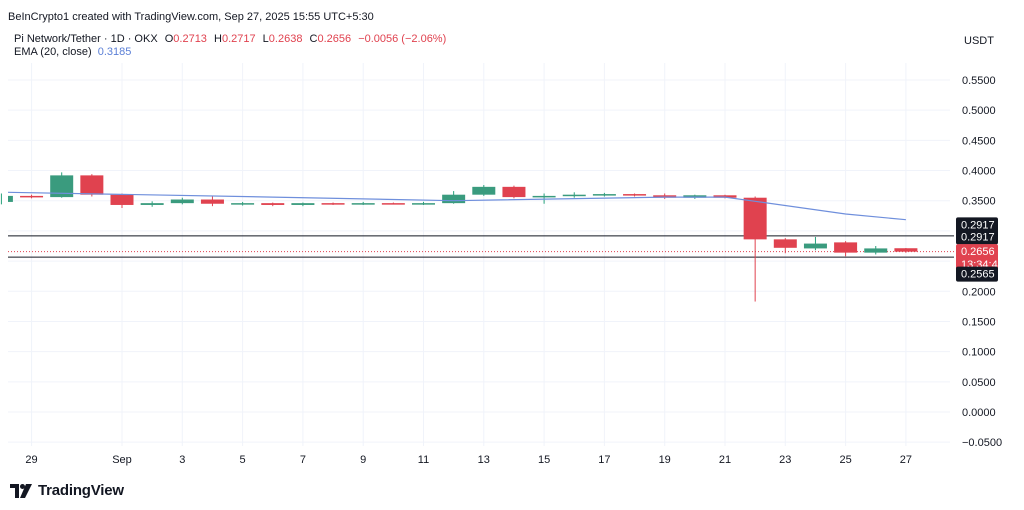 Image resolution: width=1024 pixels, height=510 pixels. What do you see at coordinates (303, 460) in the screenshot?
I see `x-tick-label: 7` at bounding box center [303, 460].